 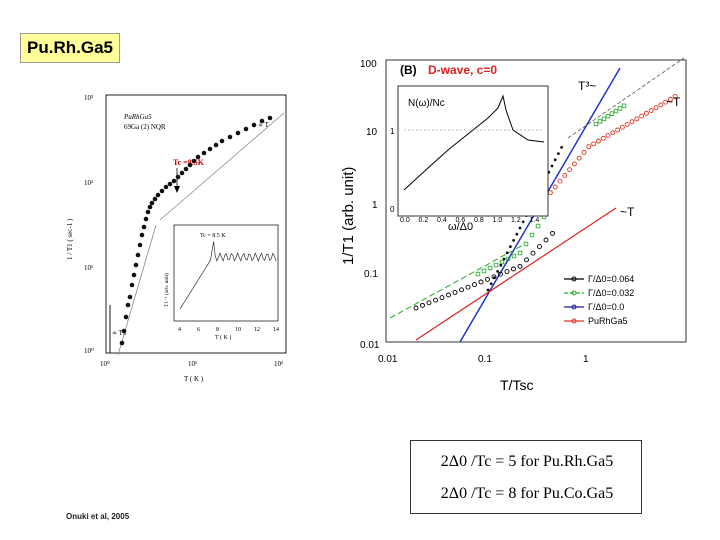 I want to click on left-tc-arrowhead, so click(x=177, y=189).